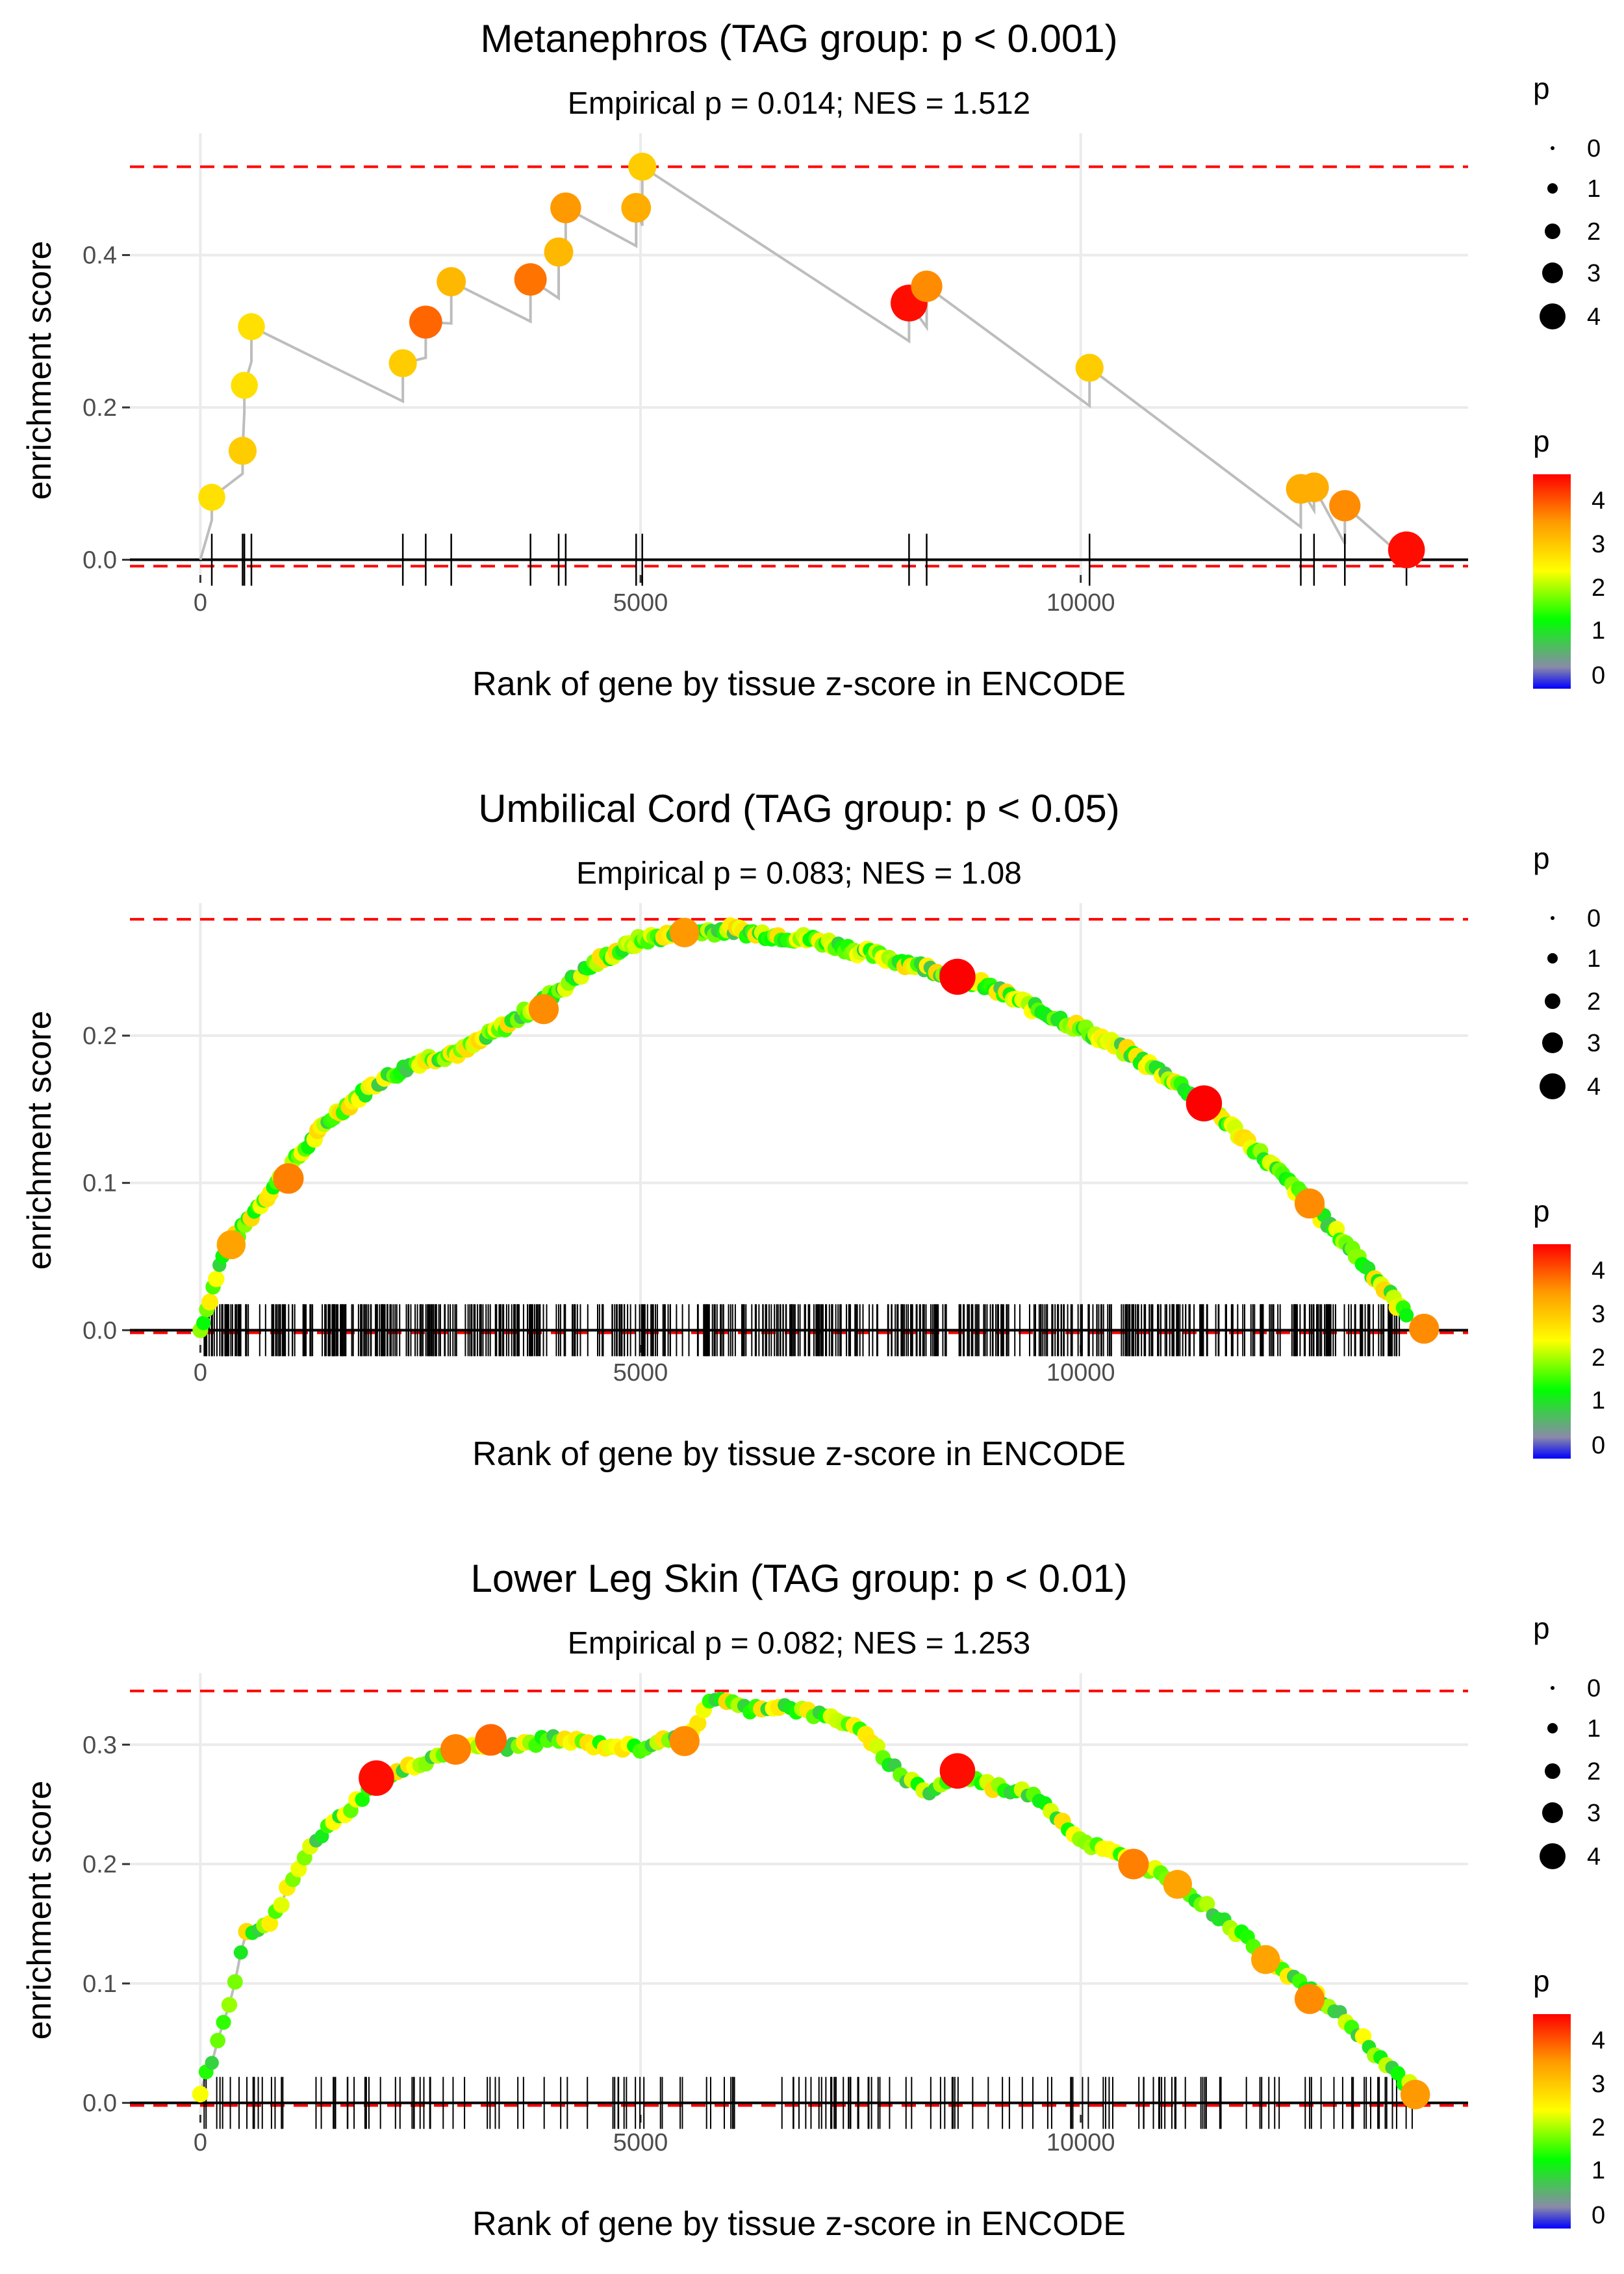 This screenshot has width=1624, height=2274. I want to click on y-axis-label: enrichment score, so click(39, 1910).